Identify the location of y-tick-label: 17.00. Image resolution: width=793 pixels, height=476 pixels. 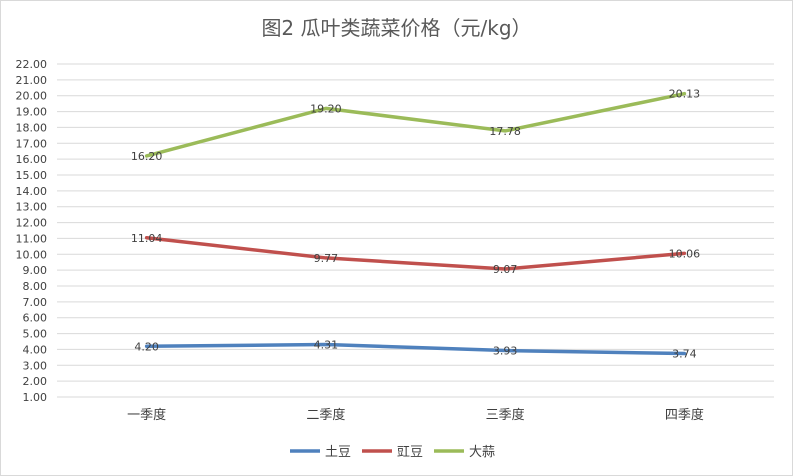
(32, 143).